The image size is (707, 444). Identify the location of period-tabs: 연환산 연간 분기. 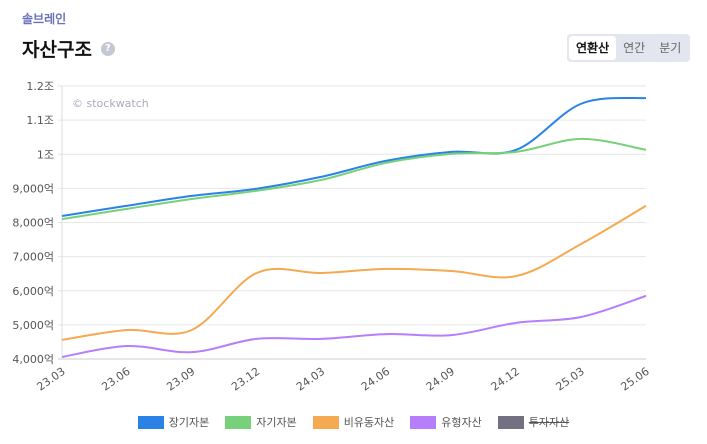
(629, 48).